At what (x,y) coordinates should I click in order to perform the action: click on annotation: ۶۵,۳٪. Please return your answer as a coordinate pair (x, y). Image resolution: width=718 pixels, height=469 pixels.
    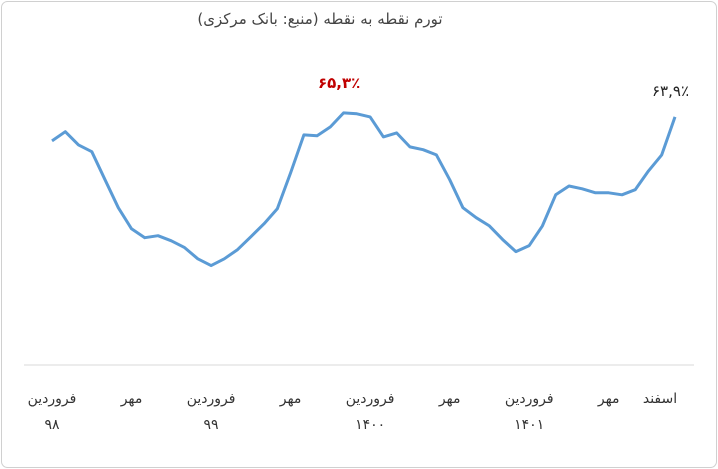
    Looking at the image, I should click on (339, 83).